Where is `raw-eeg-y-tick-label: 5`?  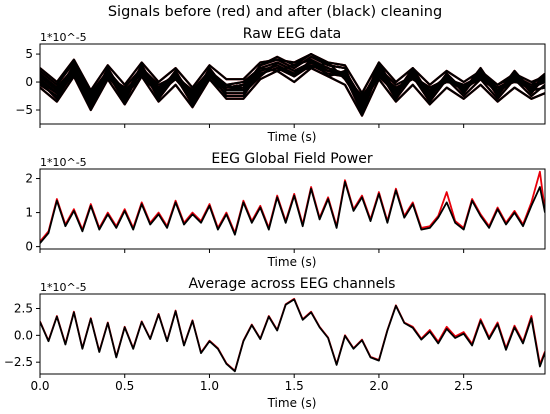 raw-eeg-y-tick-label: 5 is located at coordinates (29, 54).